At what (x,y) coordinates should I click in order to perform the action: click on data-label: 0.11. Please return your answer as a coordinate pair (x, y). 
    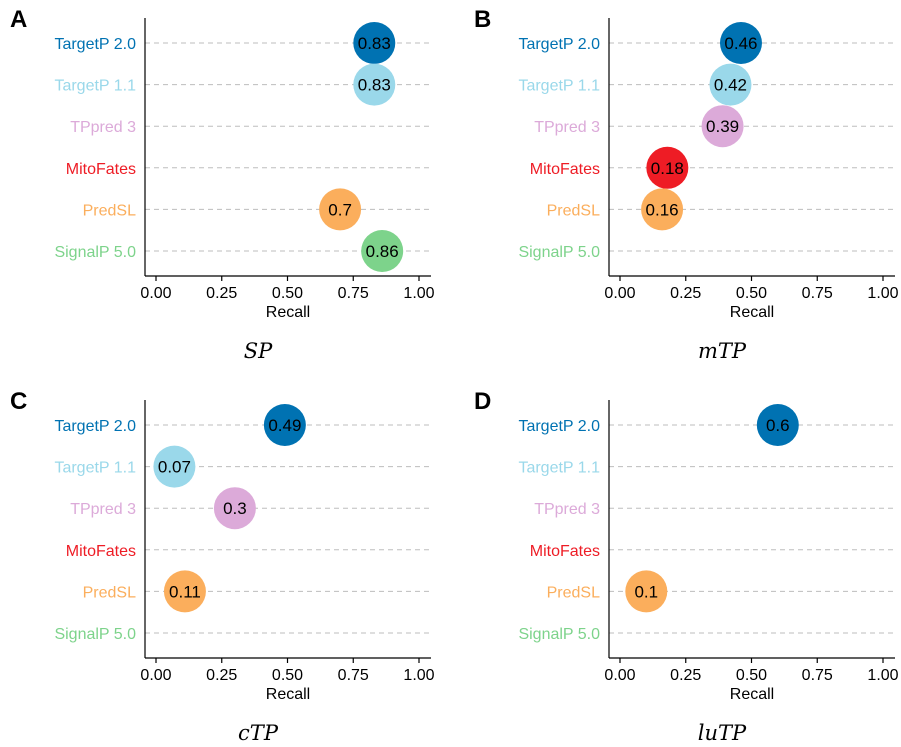
    Looking at the image, I should click on (185, 591).